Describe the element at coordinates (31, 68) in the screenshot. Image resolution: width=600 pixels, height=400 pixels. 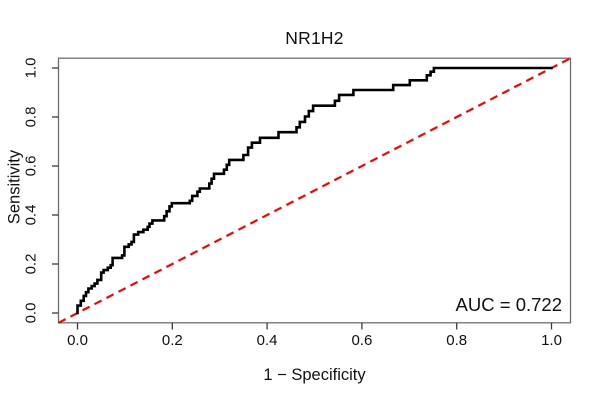
I see `y-tick-label: 1.0` at that location.